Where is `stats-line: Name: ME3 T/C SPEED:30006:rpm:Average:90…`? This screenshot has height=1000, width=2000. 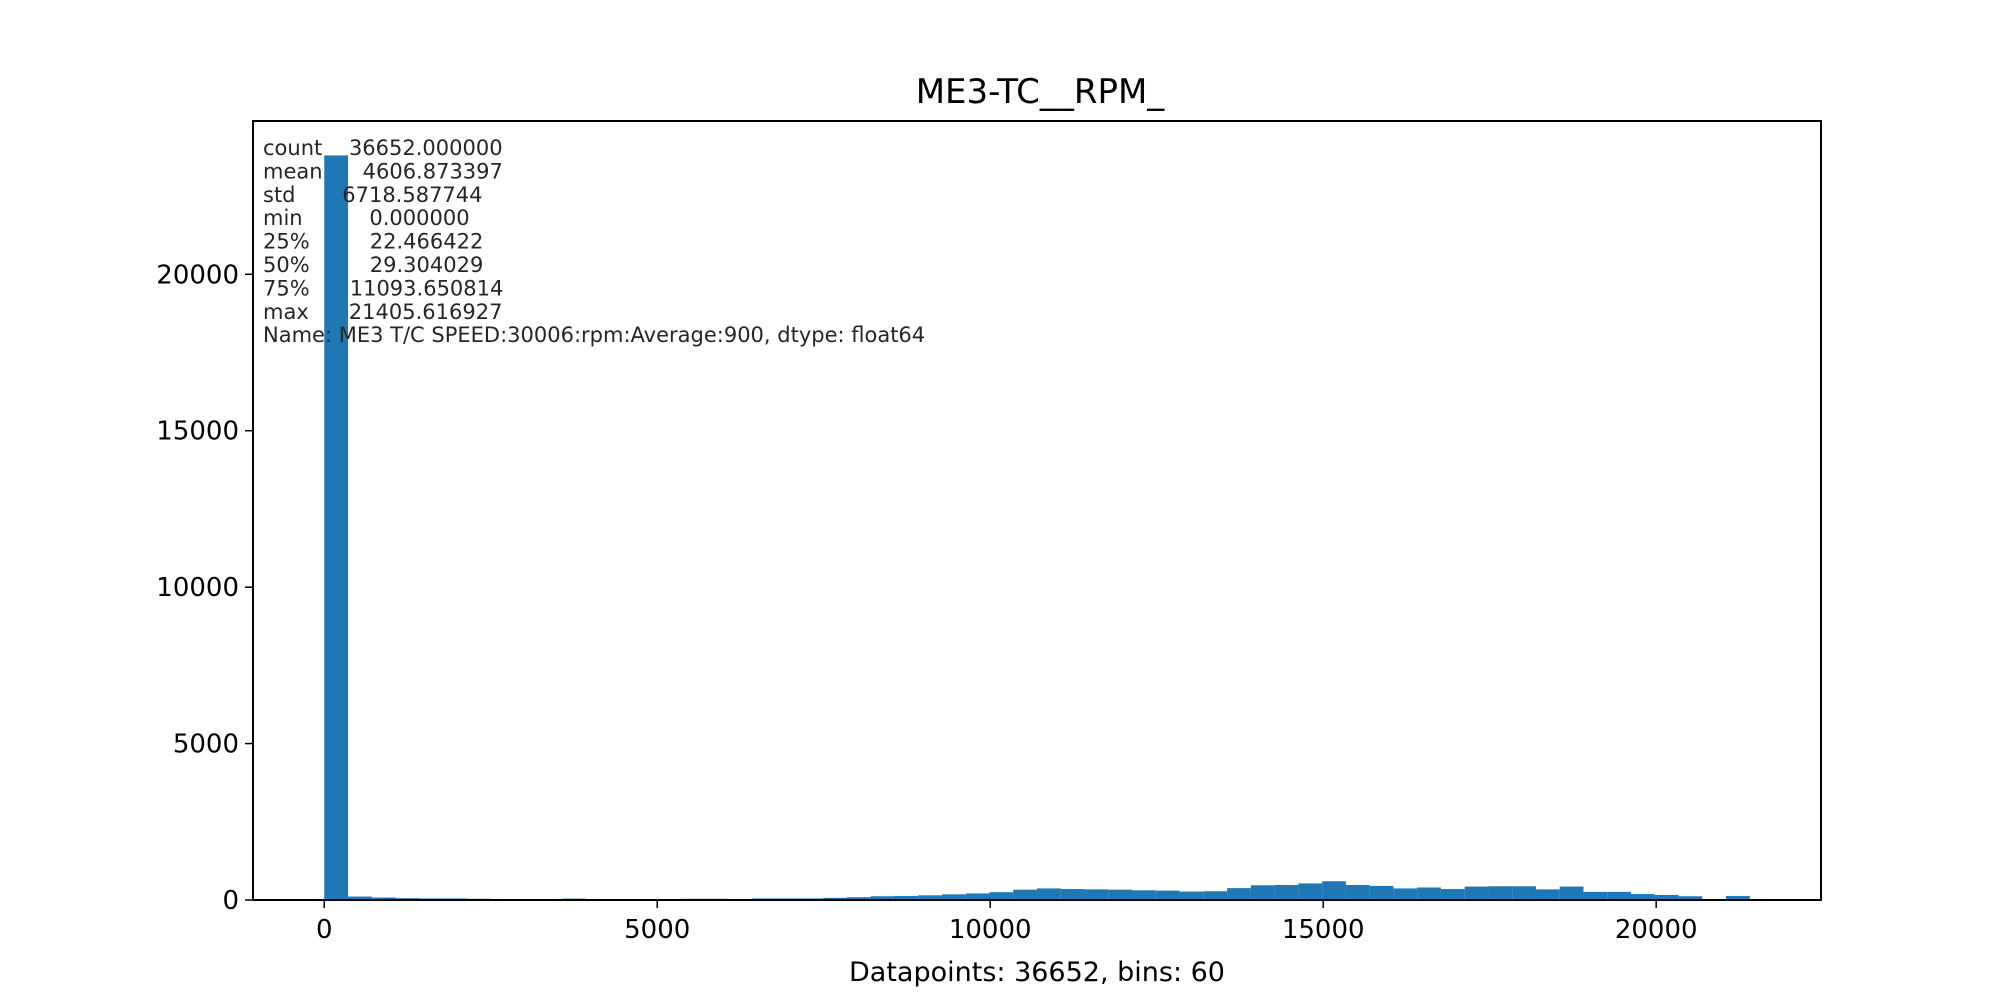
stats-line: Name: ME3 T/C SPEED:30006:rpm:Average:90… is located at coordinates (594, 335).